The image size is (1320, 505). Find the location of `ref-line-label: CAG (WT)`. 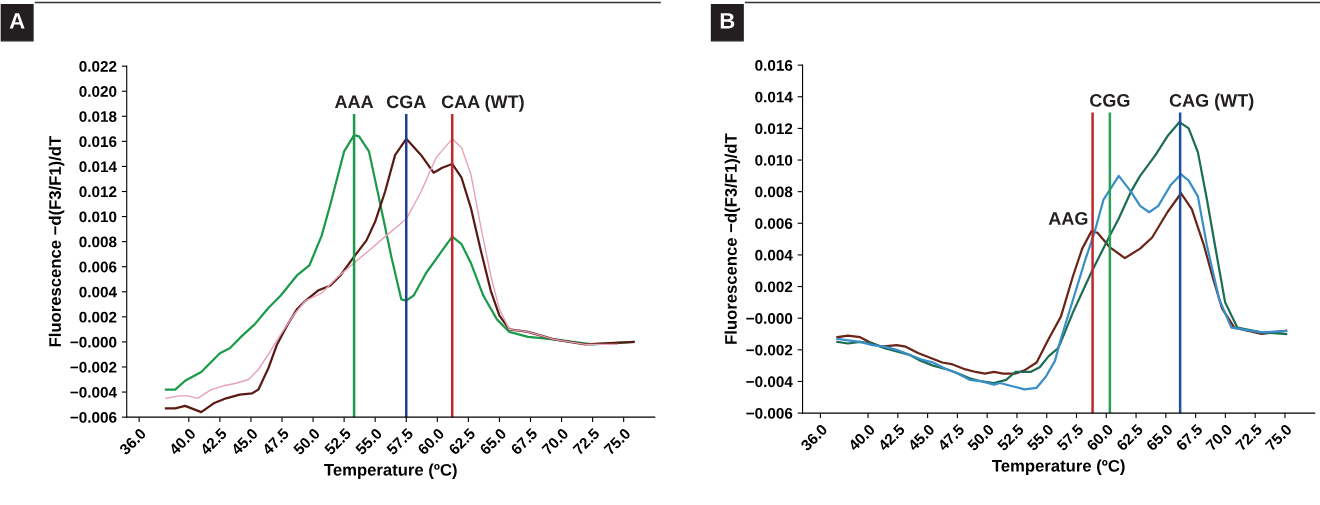

ref-line-label: CAG (WT) is located at coordinates (1211, 102).